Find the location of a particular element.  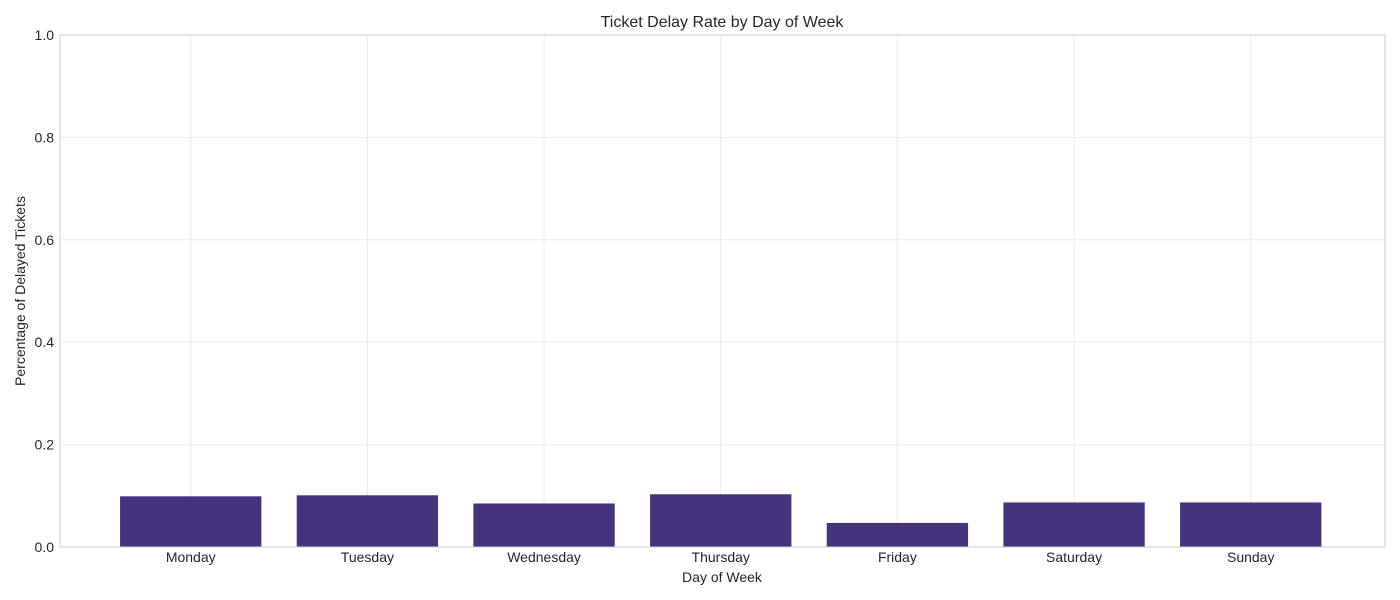

bar-sunday is located at coordinates (1251, 524).